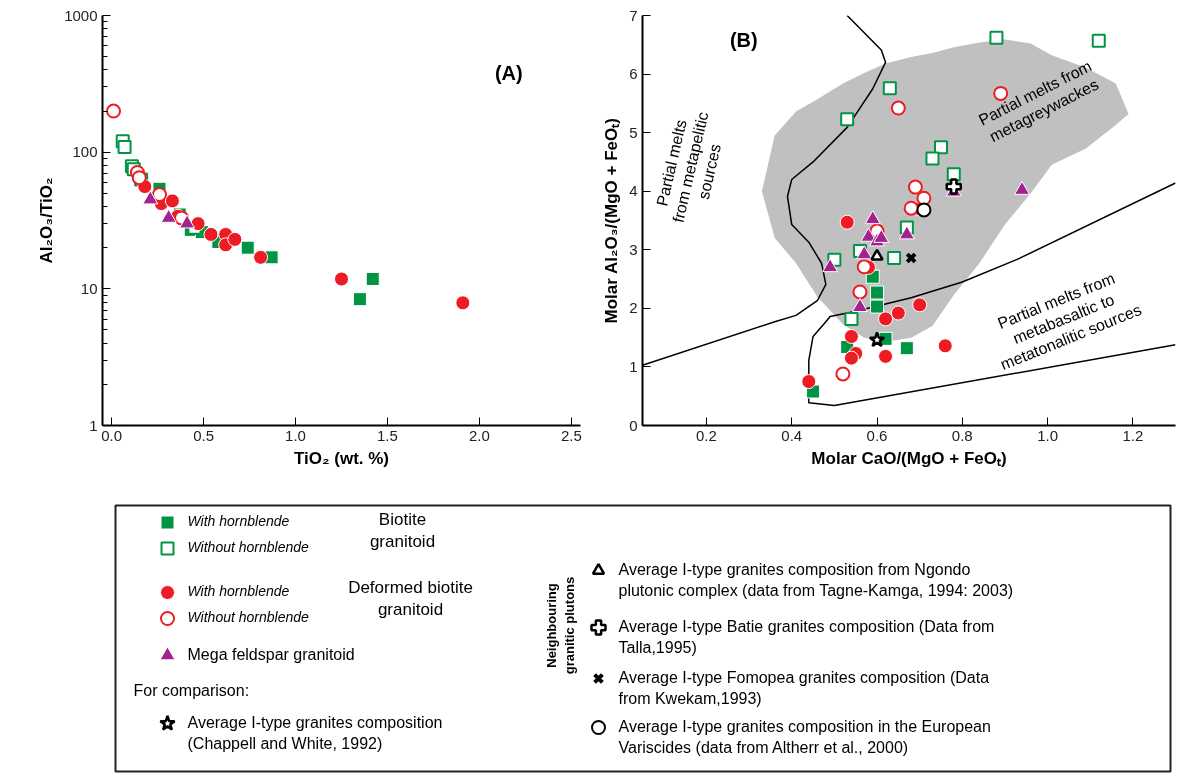 The height and width of the screenshot is (776, 1183). What do you see at coordinates (706, 435) in the screenshot?
I see `x-tick-label: 0.2` at bounding box center [706, 435].